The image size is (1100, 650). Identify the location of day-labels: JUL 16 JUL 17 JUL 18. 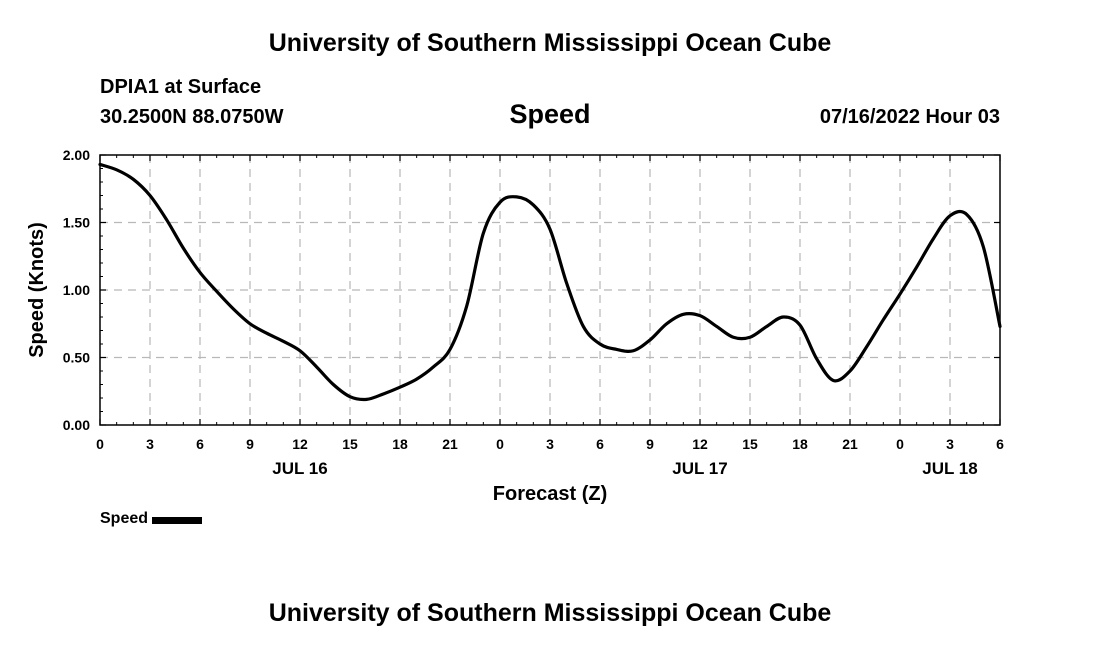
(624, 468).